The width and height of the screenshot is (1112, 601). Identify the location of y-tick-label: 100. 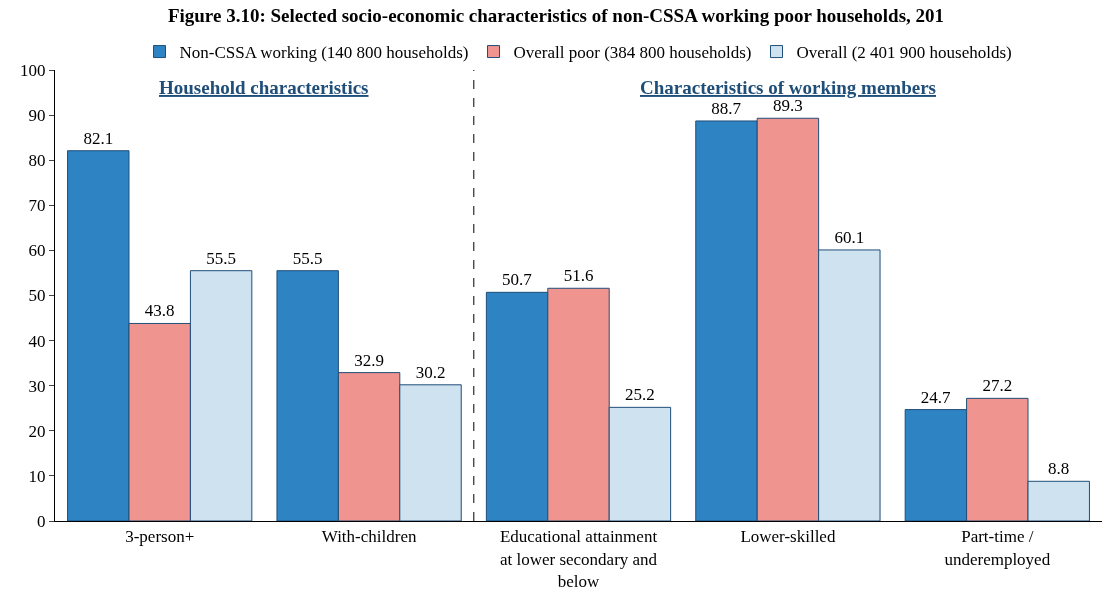
(33, 70).